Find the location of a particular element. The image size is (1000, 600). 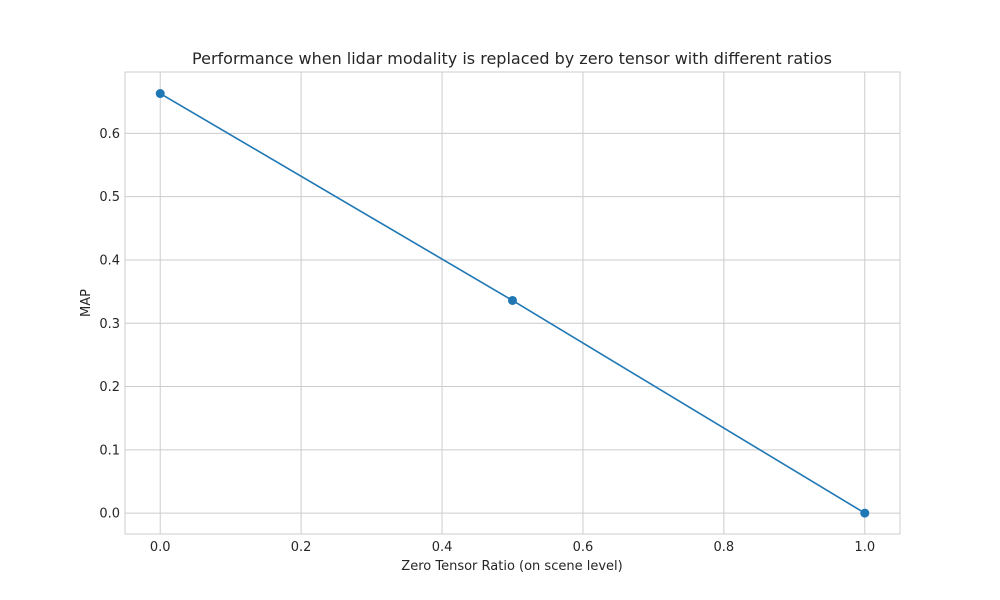

y-axis-ticks: 0.0 0.1 0.2 0.3 0.4 0.5 0.6 is located at coordinates (109, 324).